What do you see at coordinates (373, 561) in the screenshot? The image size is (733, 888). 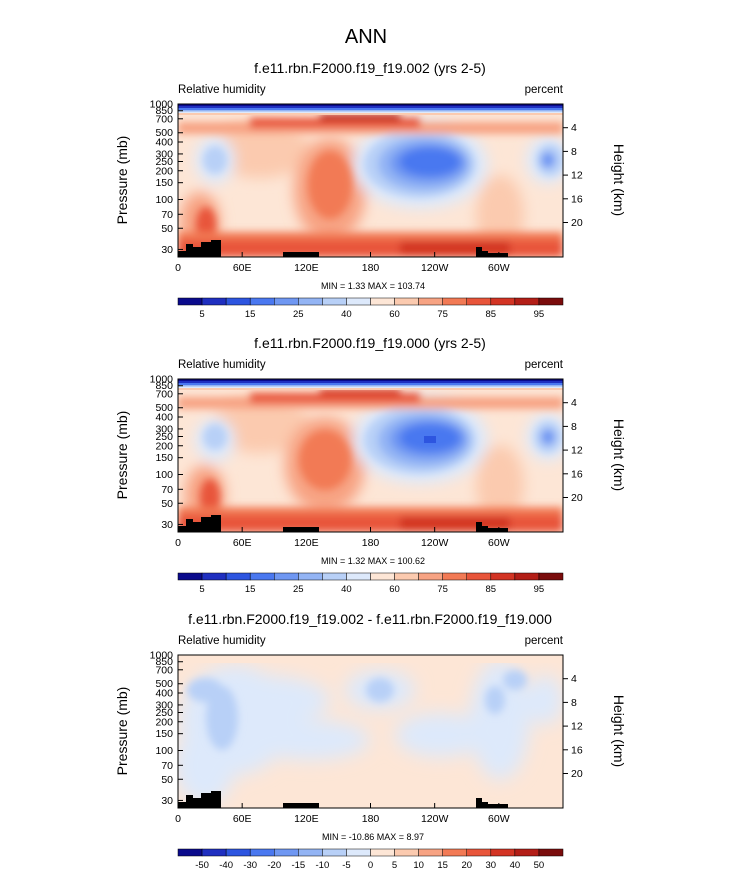 I see `panel-2-minmax: MIN = 1.32 MAX = 100.62` at bounding box center [373, 561].